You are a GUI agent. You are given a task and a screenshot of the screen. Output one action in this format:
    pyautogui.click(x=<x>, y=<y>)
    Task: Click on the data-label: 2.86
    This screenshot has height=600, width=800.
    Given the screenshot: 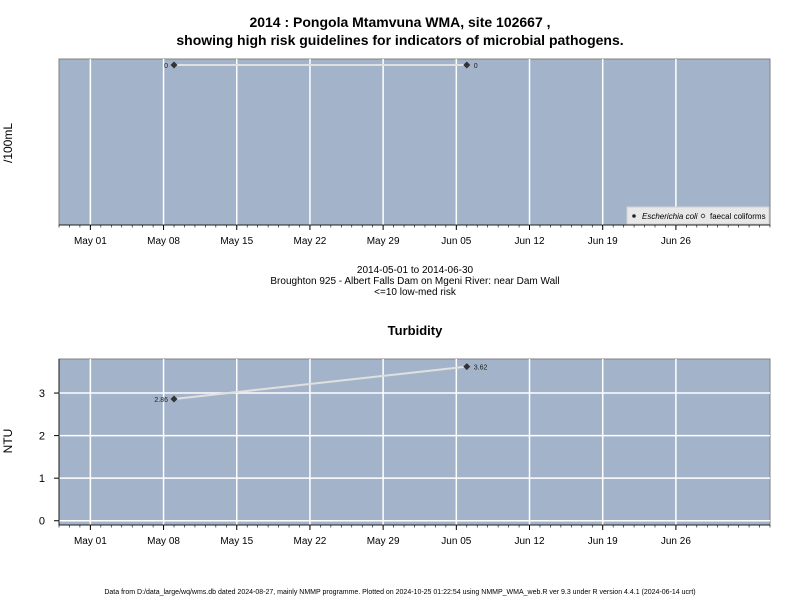 What is the action you would take?
    pyautogui.click(x=161, y=400)
    